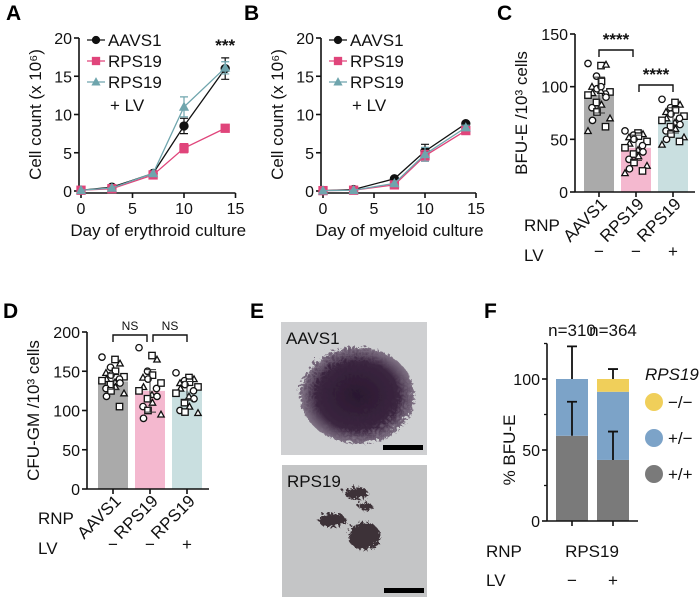  I want to click on significance-label: ***, so click(225, 45).